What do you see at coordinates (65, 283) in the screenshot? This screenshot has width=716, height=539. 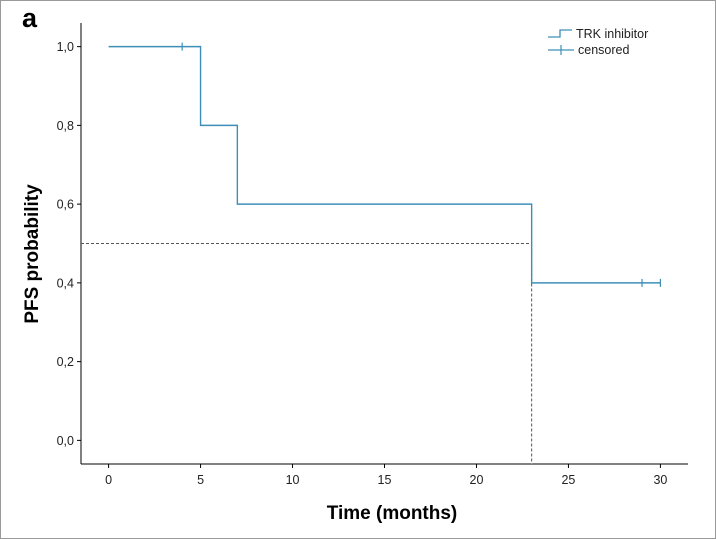 I see `y-tick-label: 0,4` at bounding box center [65, 283].